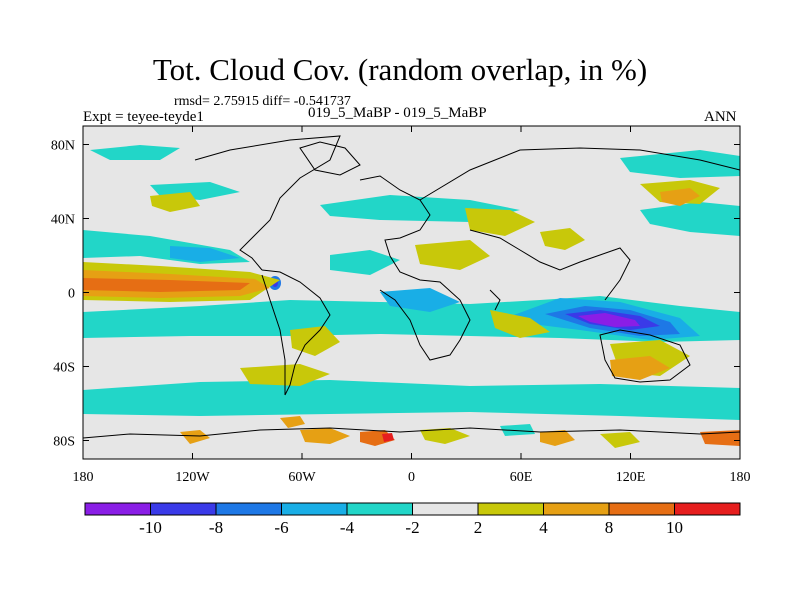 The image size is (800, 600). Describe the element at coordinates (412, 527) in the screenshot. I see `colorbar-label: -2` at that location.